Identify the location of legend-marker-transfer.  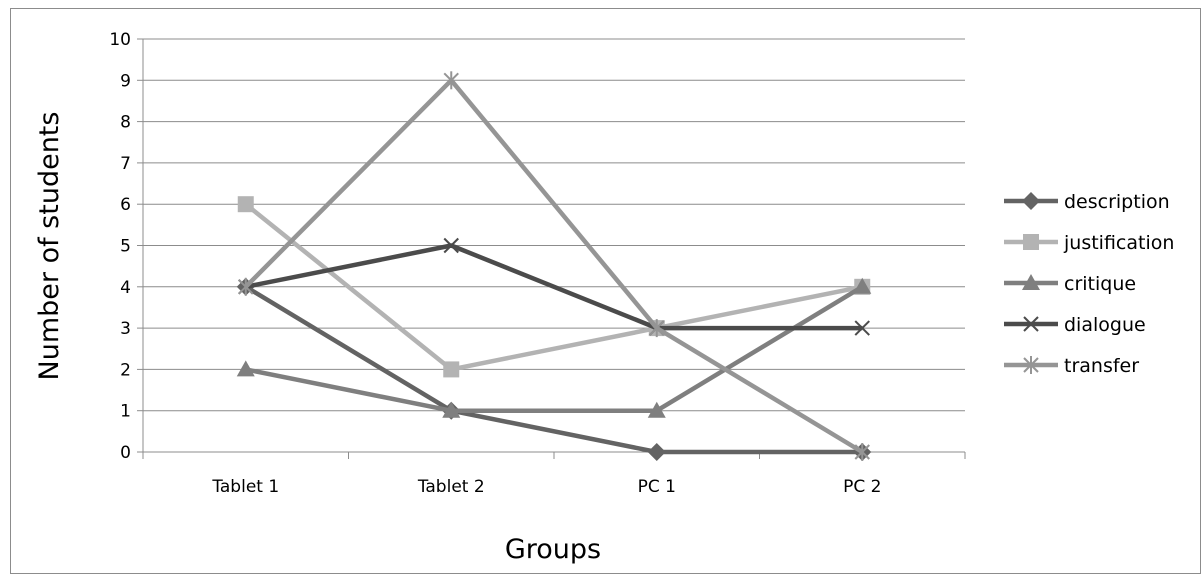
(1031, 365).